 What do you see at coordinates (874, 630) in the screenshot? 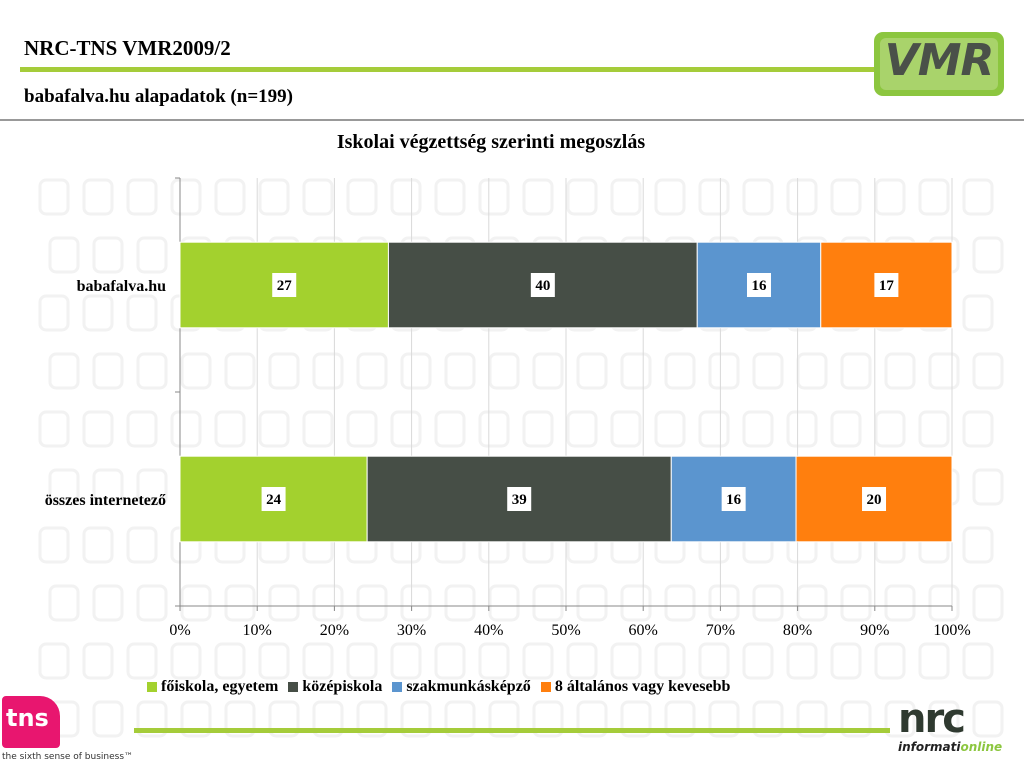
I see `x-tick-label: 90%` at bounding box center [874, 630].